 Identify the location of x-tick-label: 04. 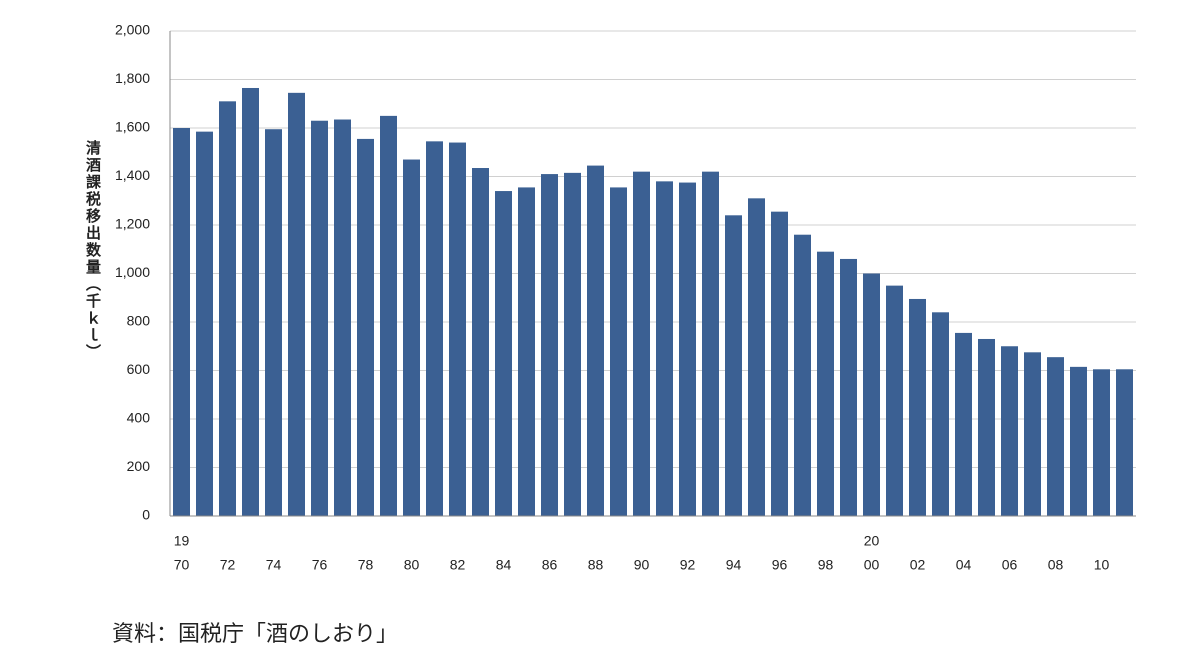
(964, 565).